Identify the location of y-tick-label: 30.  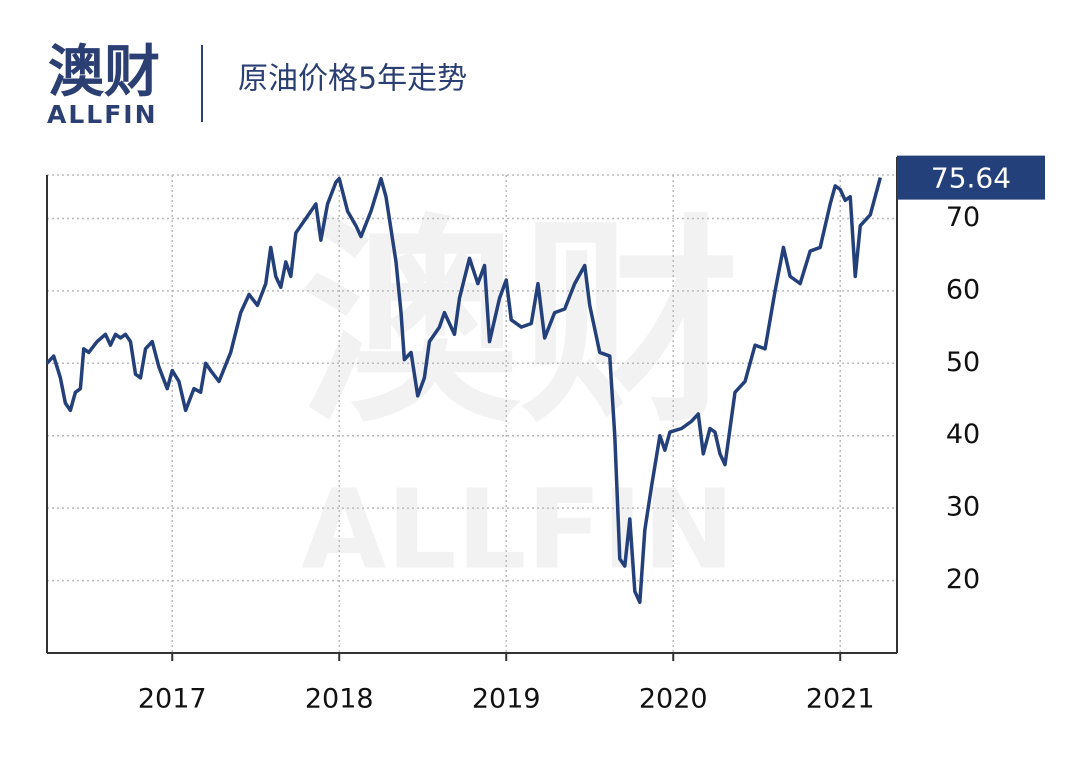
(963, 507).